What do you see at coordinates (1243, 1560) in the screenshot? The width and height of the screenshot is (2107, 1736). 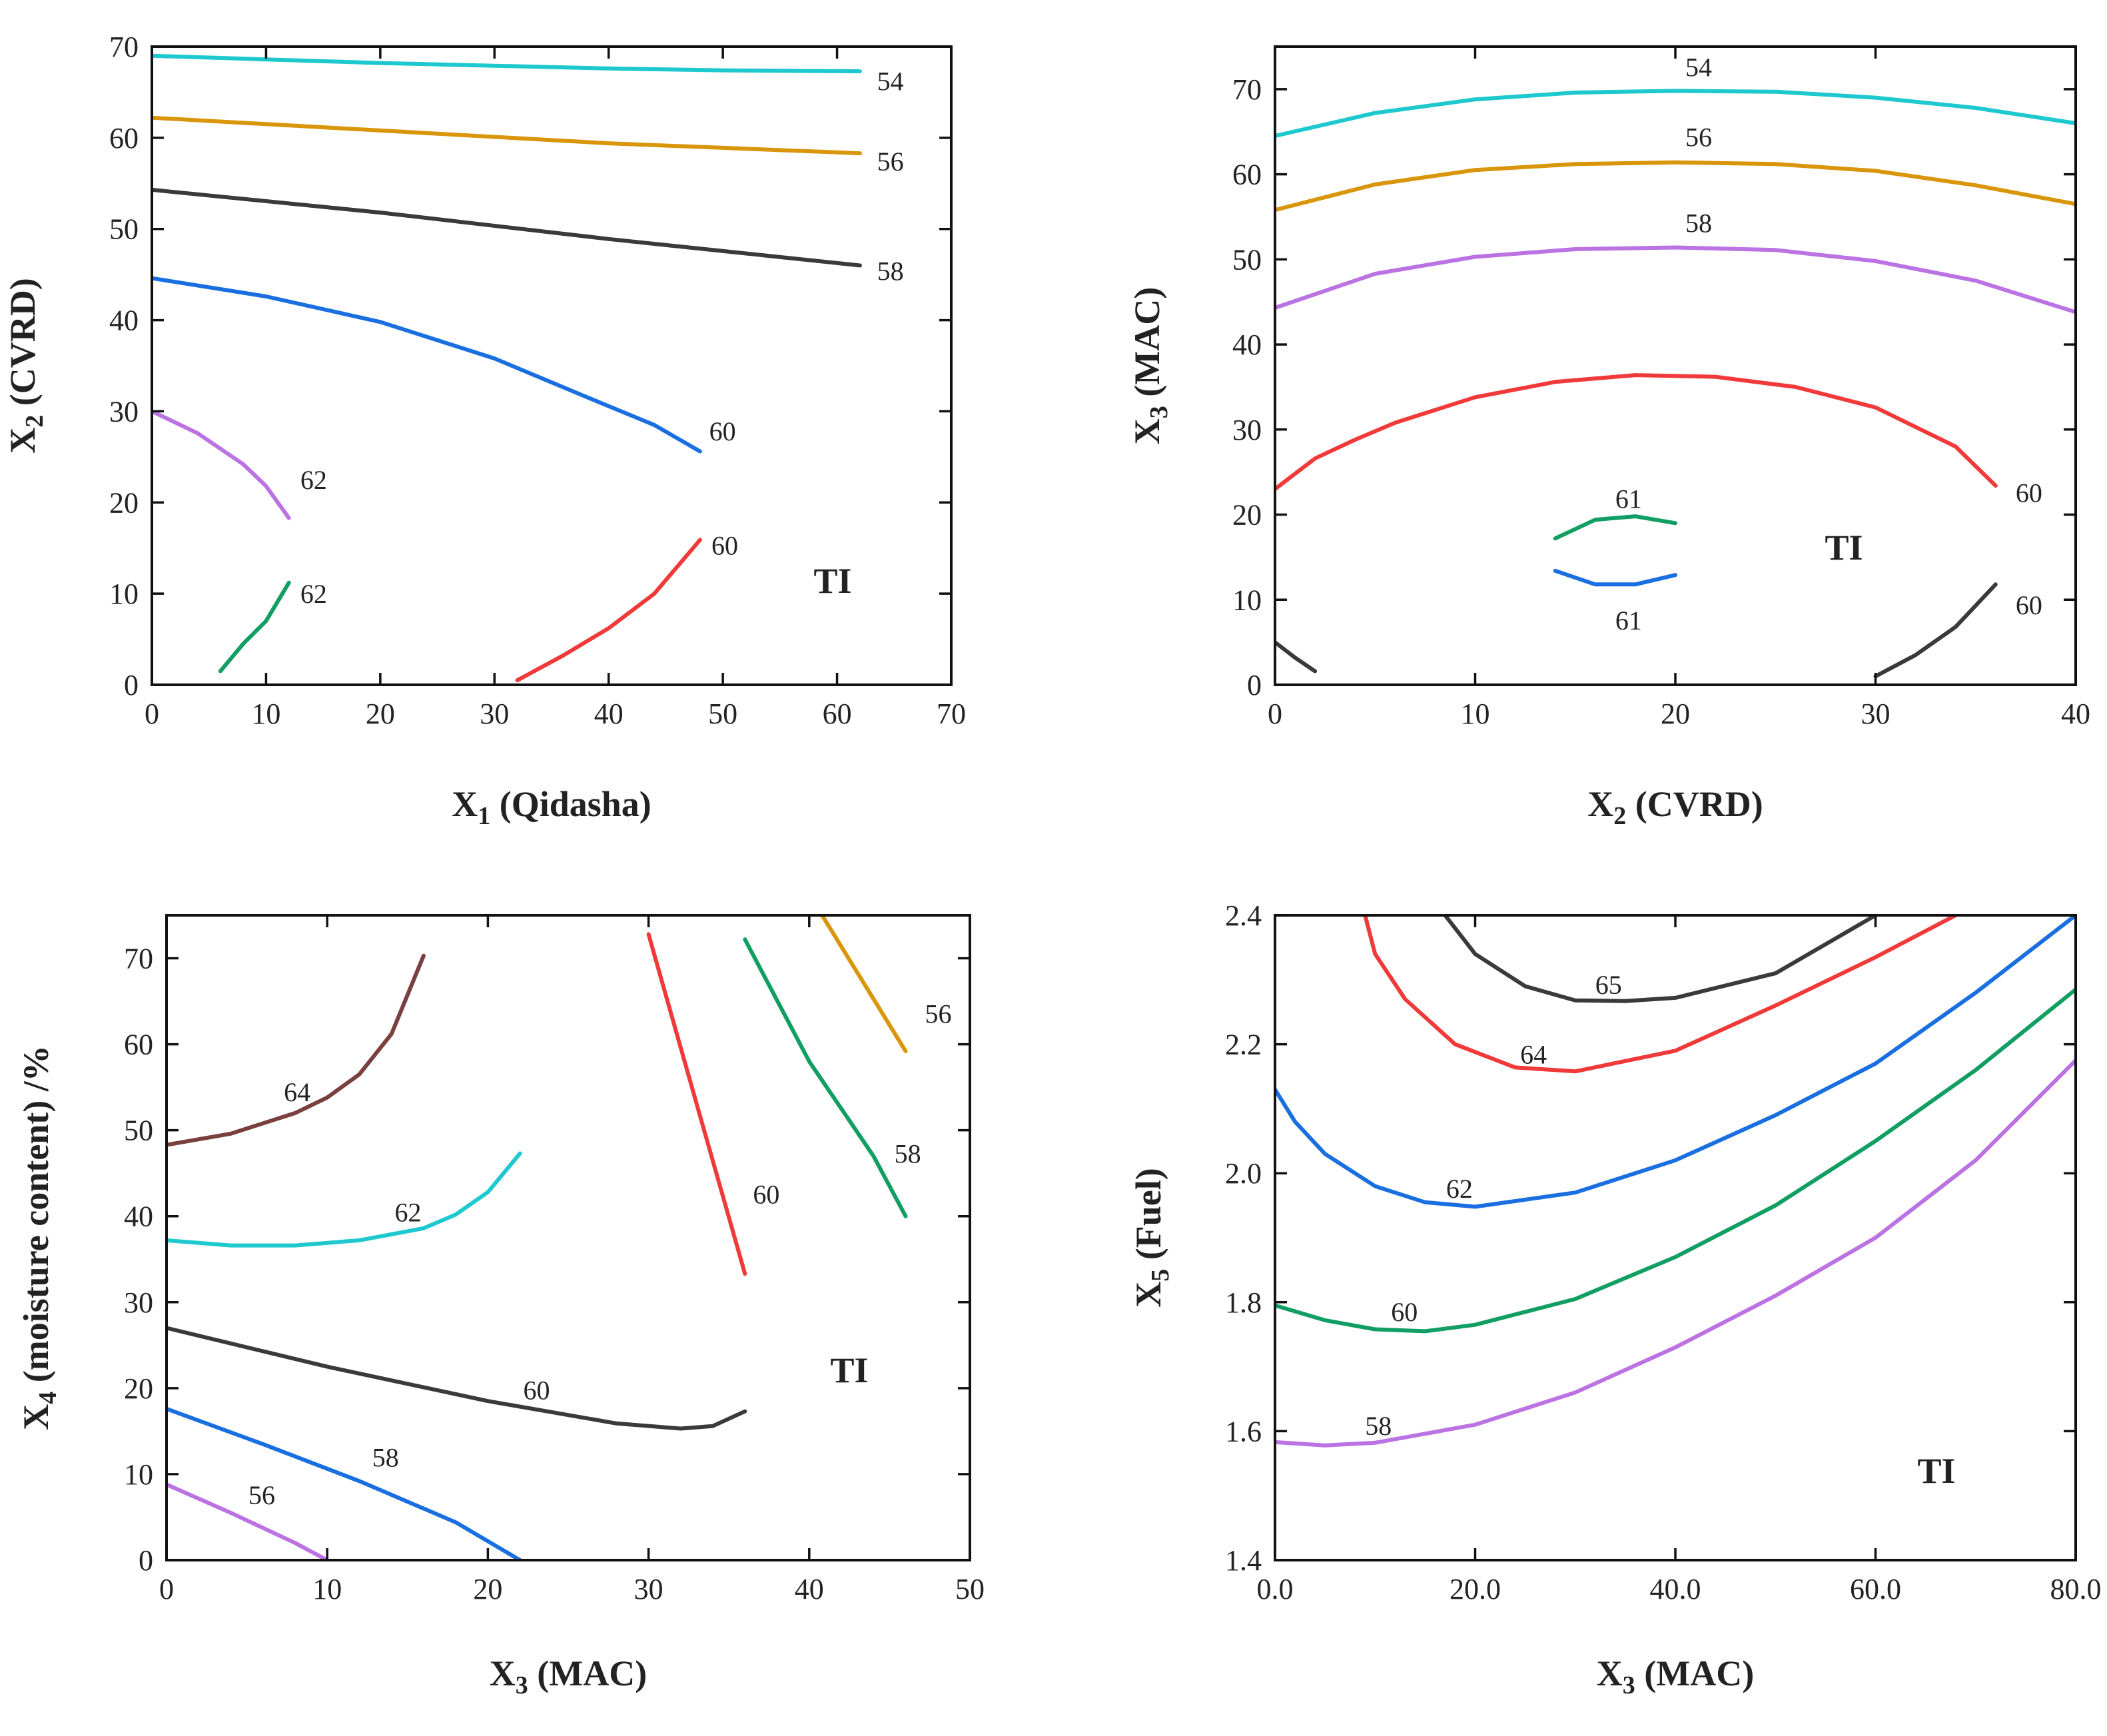 I see `y-tick-label: 1.4` at bounding box center [1243, 1560].